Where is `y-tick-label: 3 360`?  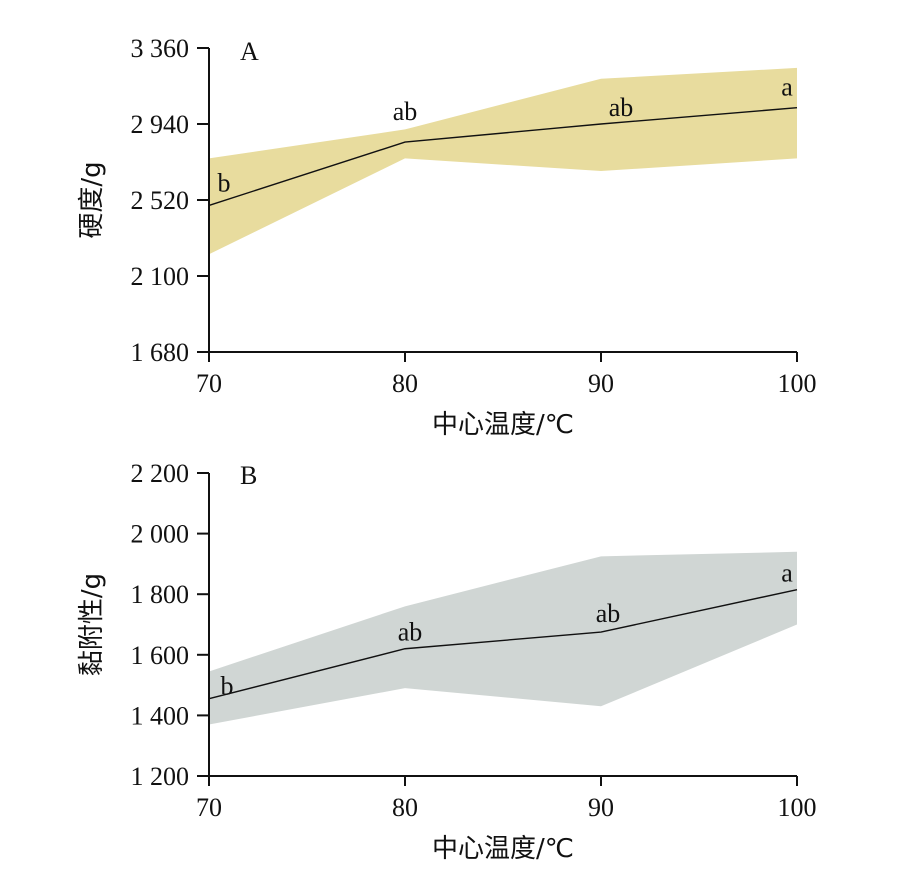
y-tick-label: 3 360 is located at coordinates (160, 48).